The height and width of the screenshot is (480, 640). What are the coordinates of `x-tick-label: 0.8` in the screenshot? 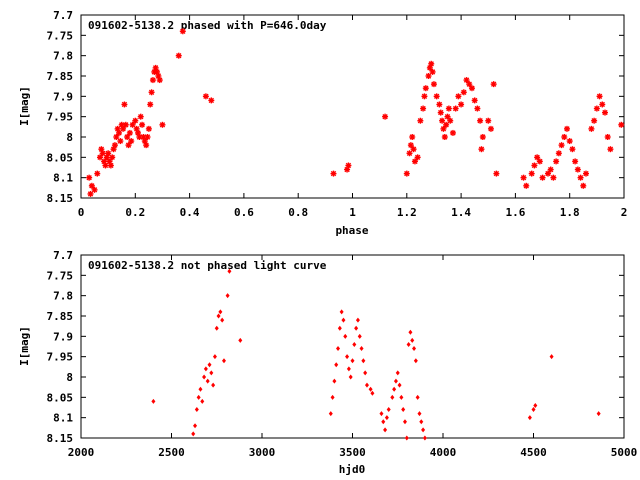 It's located at (298, 212).